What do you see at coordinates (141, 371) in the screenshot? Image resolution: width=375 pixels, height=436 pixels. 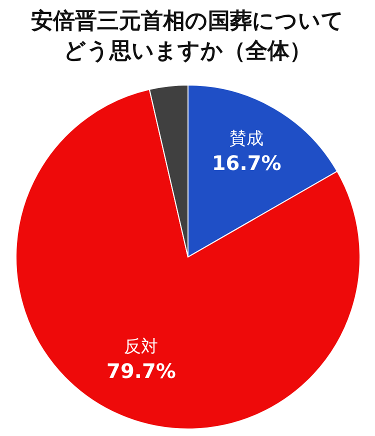 I see `data-label: 79.7%` at bounding box center [141, 371].